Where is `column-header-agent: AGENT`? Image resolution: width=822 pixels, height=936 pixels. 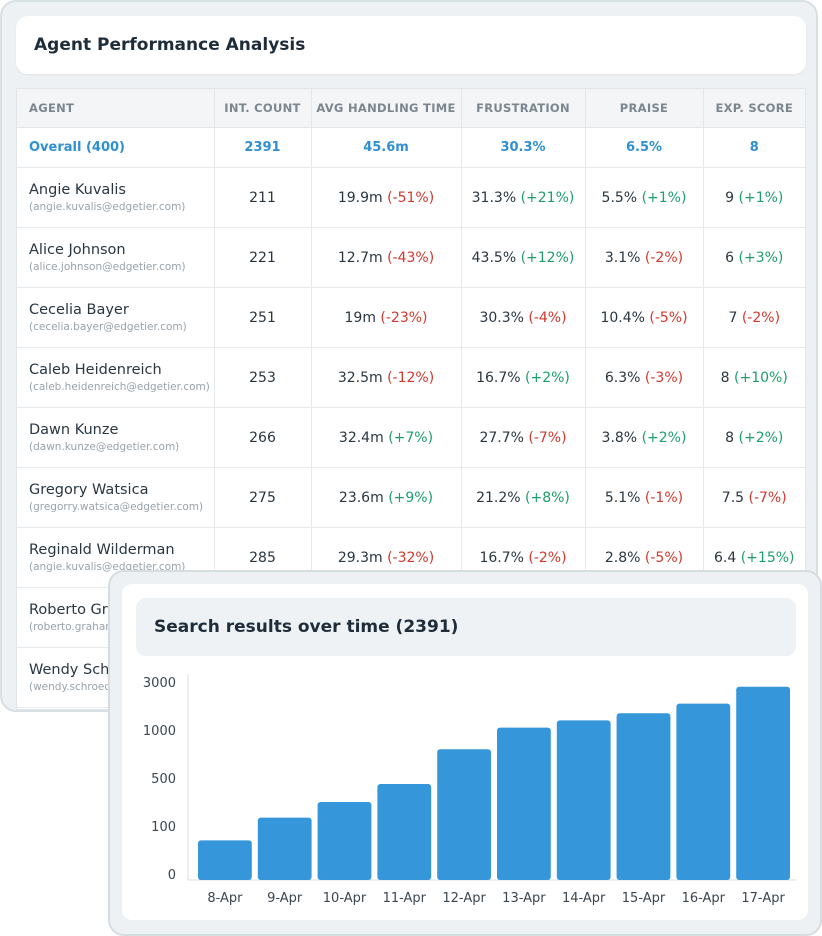
column-header-agent: AGENT is located at coordinates (116, 108).